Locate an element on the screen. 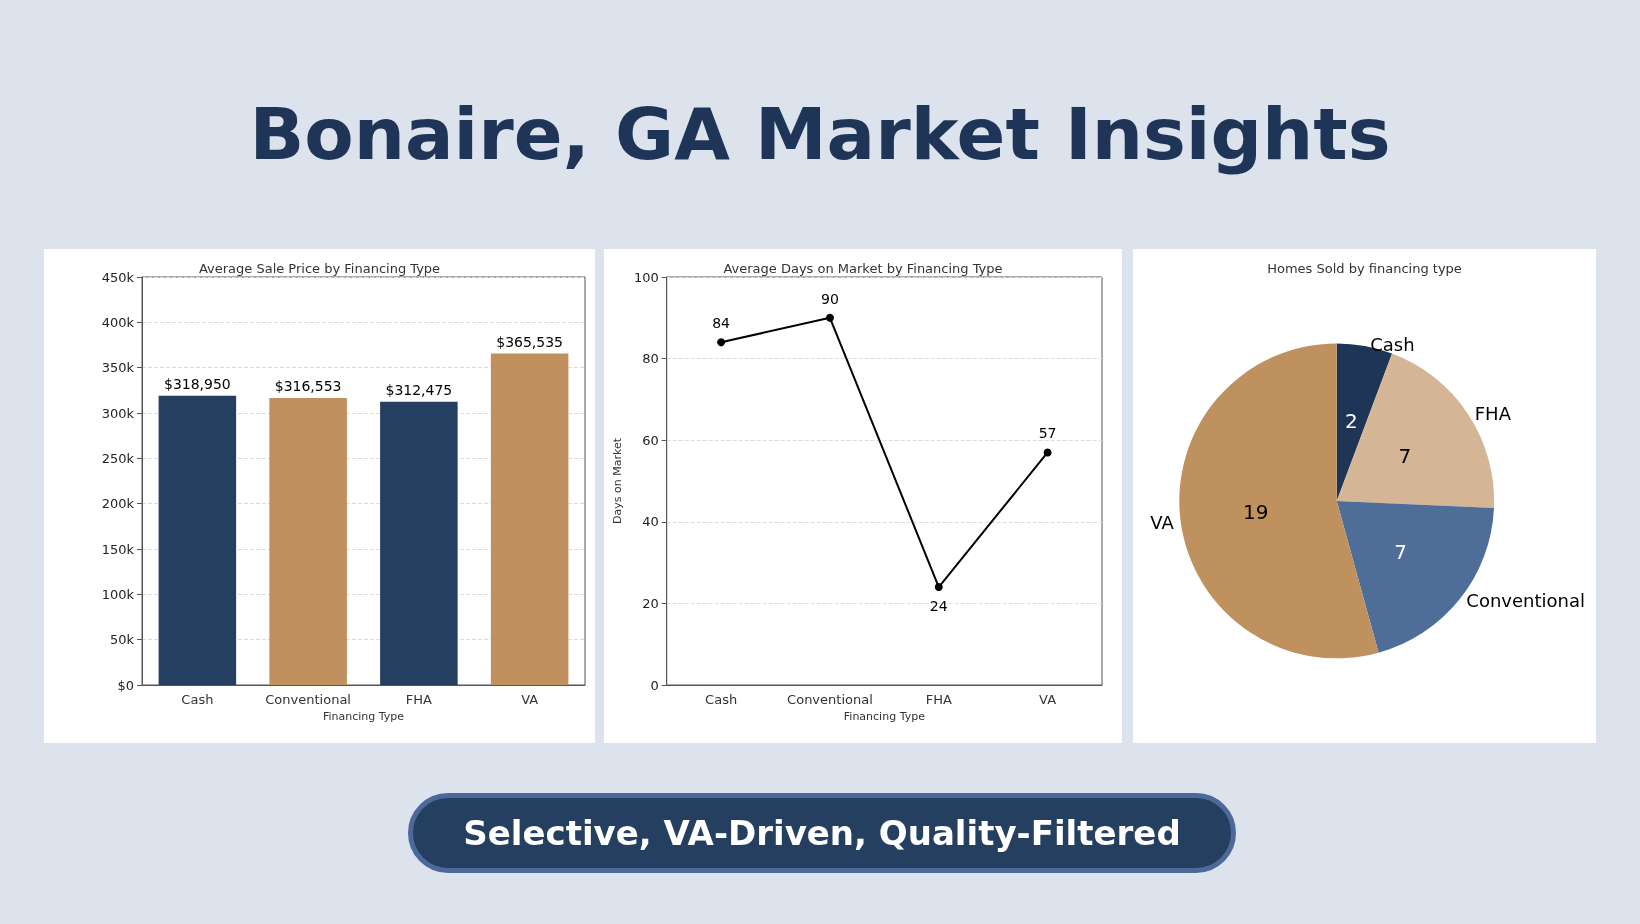 The width and height of the screenshot is (1640, 924). y-tick-label: 50k is located at coordinates (122, 640).